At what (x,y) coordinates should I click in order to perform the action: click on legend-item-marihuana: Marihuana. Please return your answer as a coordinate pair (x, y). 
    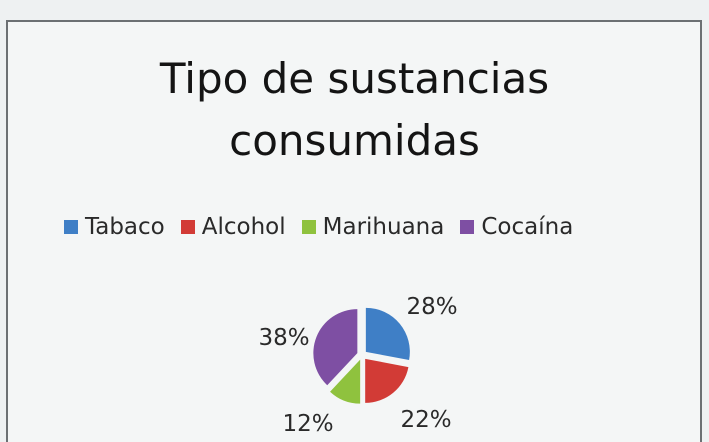
    Looking at the image, I should click on (373, 227).